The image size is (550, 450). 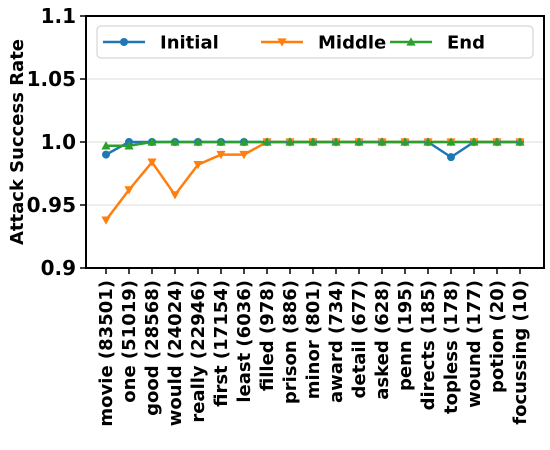 What do you see at coordinates (106, 353) in the screenshot?
I see `x-tick-label: movie (83501)` at bounding box center [106, 353].